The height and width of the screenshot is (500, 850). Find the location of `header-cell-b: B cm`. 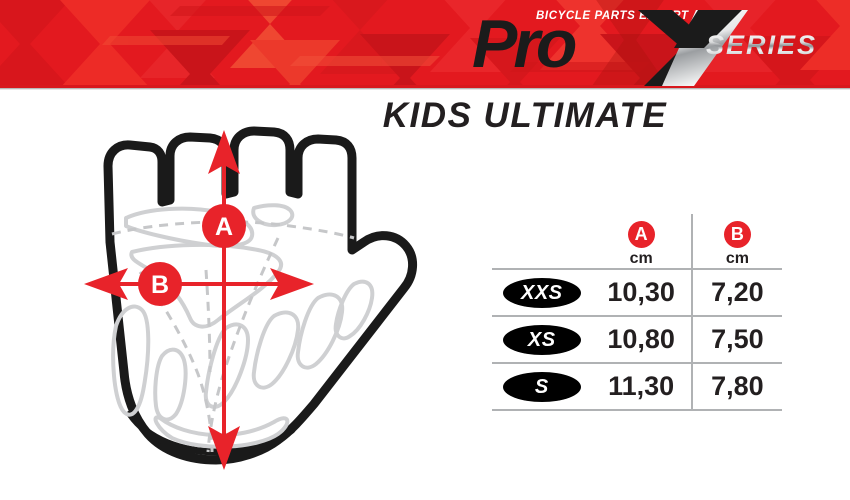

header-cell-b: B cm is located at coordinates (736, 241).